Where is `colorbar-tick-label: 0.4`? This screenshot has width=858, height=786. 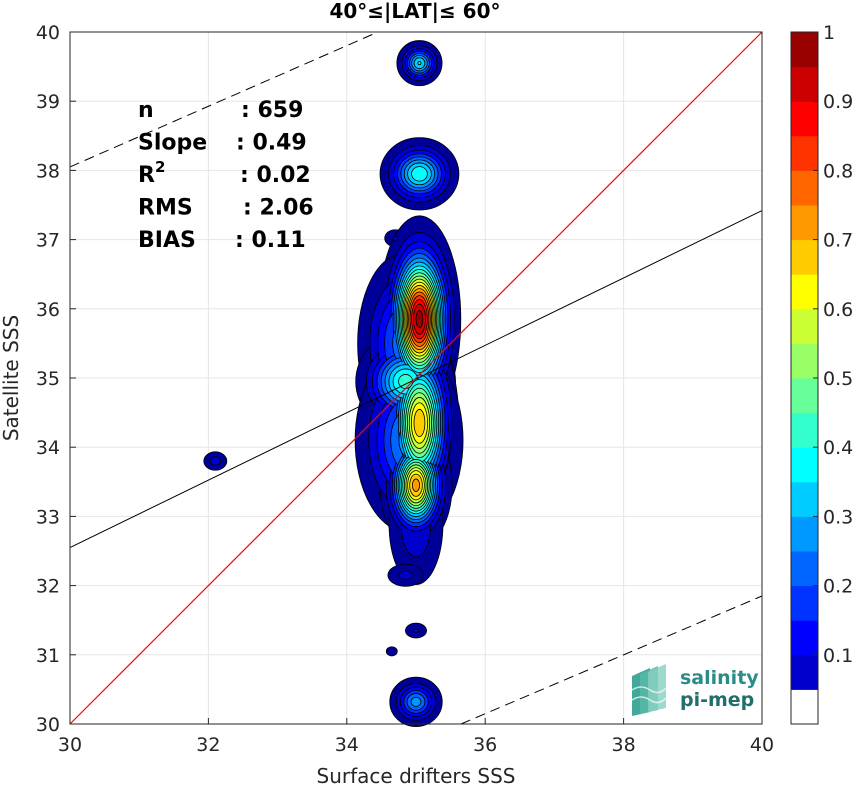 colorbar-tick-label: 0.4 is located at coordinates (838, 448).